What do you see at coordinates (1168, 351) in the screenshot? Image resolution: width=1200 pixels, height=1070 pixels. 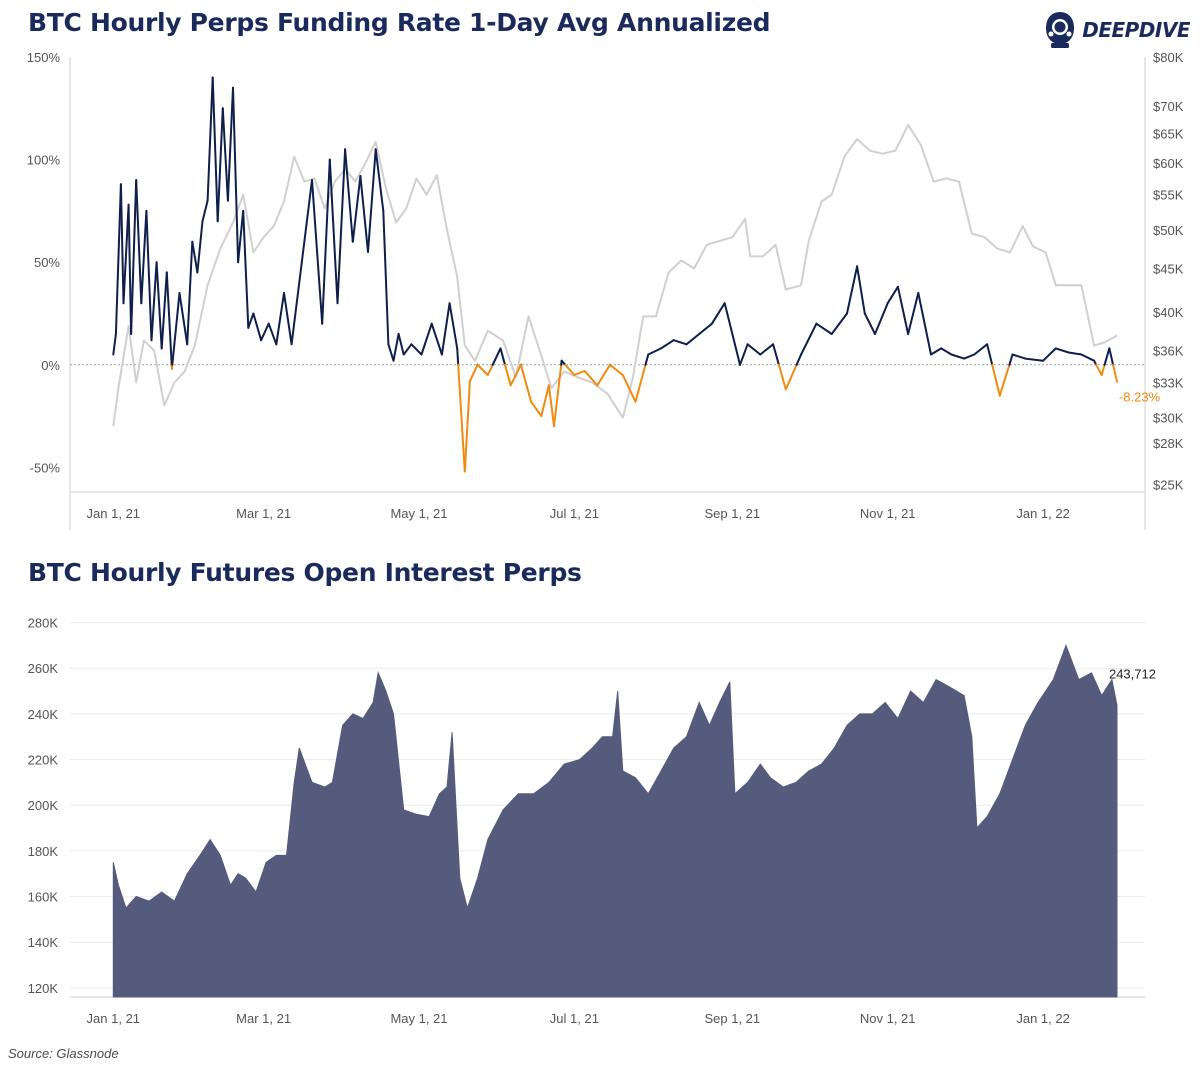 I see `y-right-tick-label: $36K` at bounding box center [1168, 351].